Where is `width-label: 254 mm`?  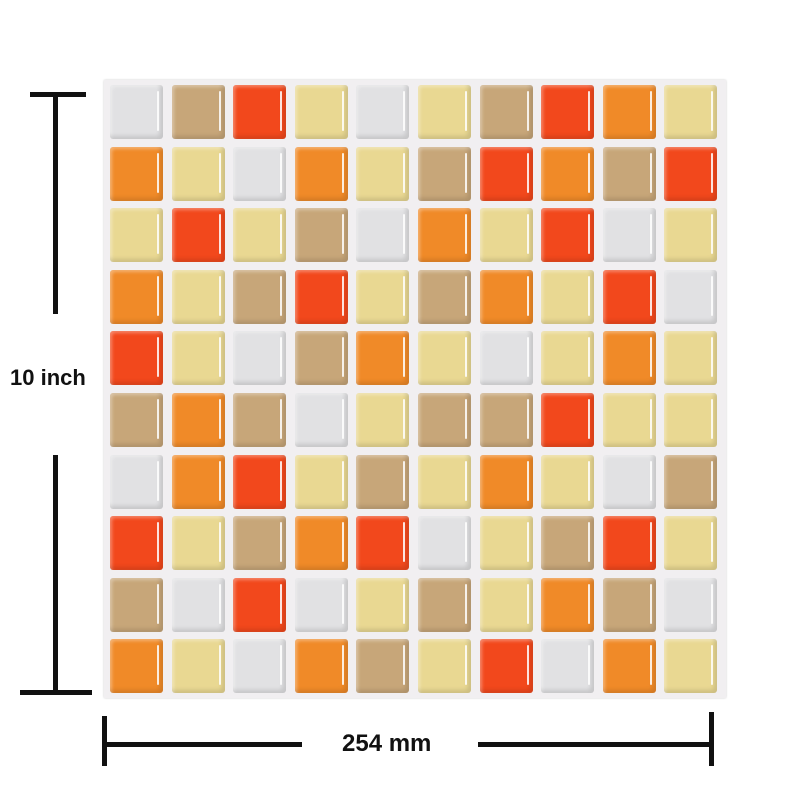 width-label: 254 mm is located at coordinates (387, 743).